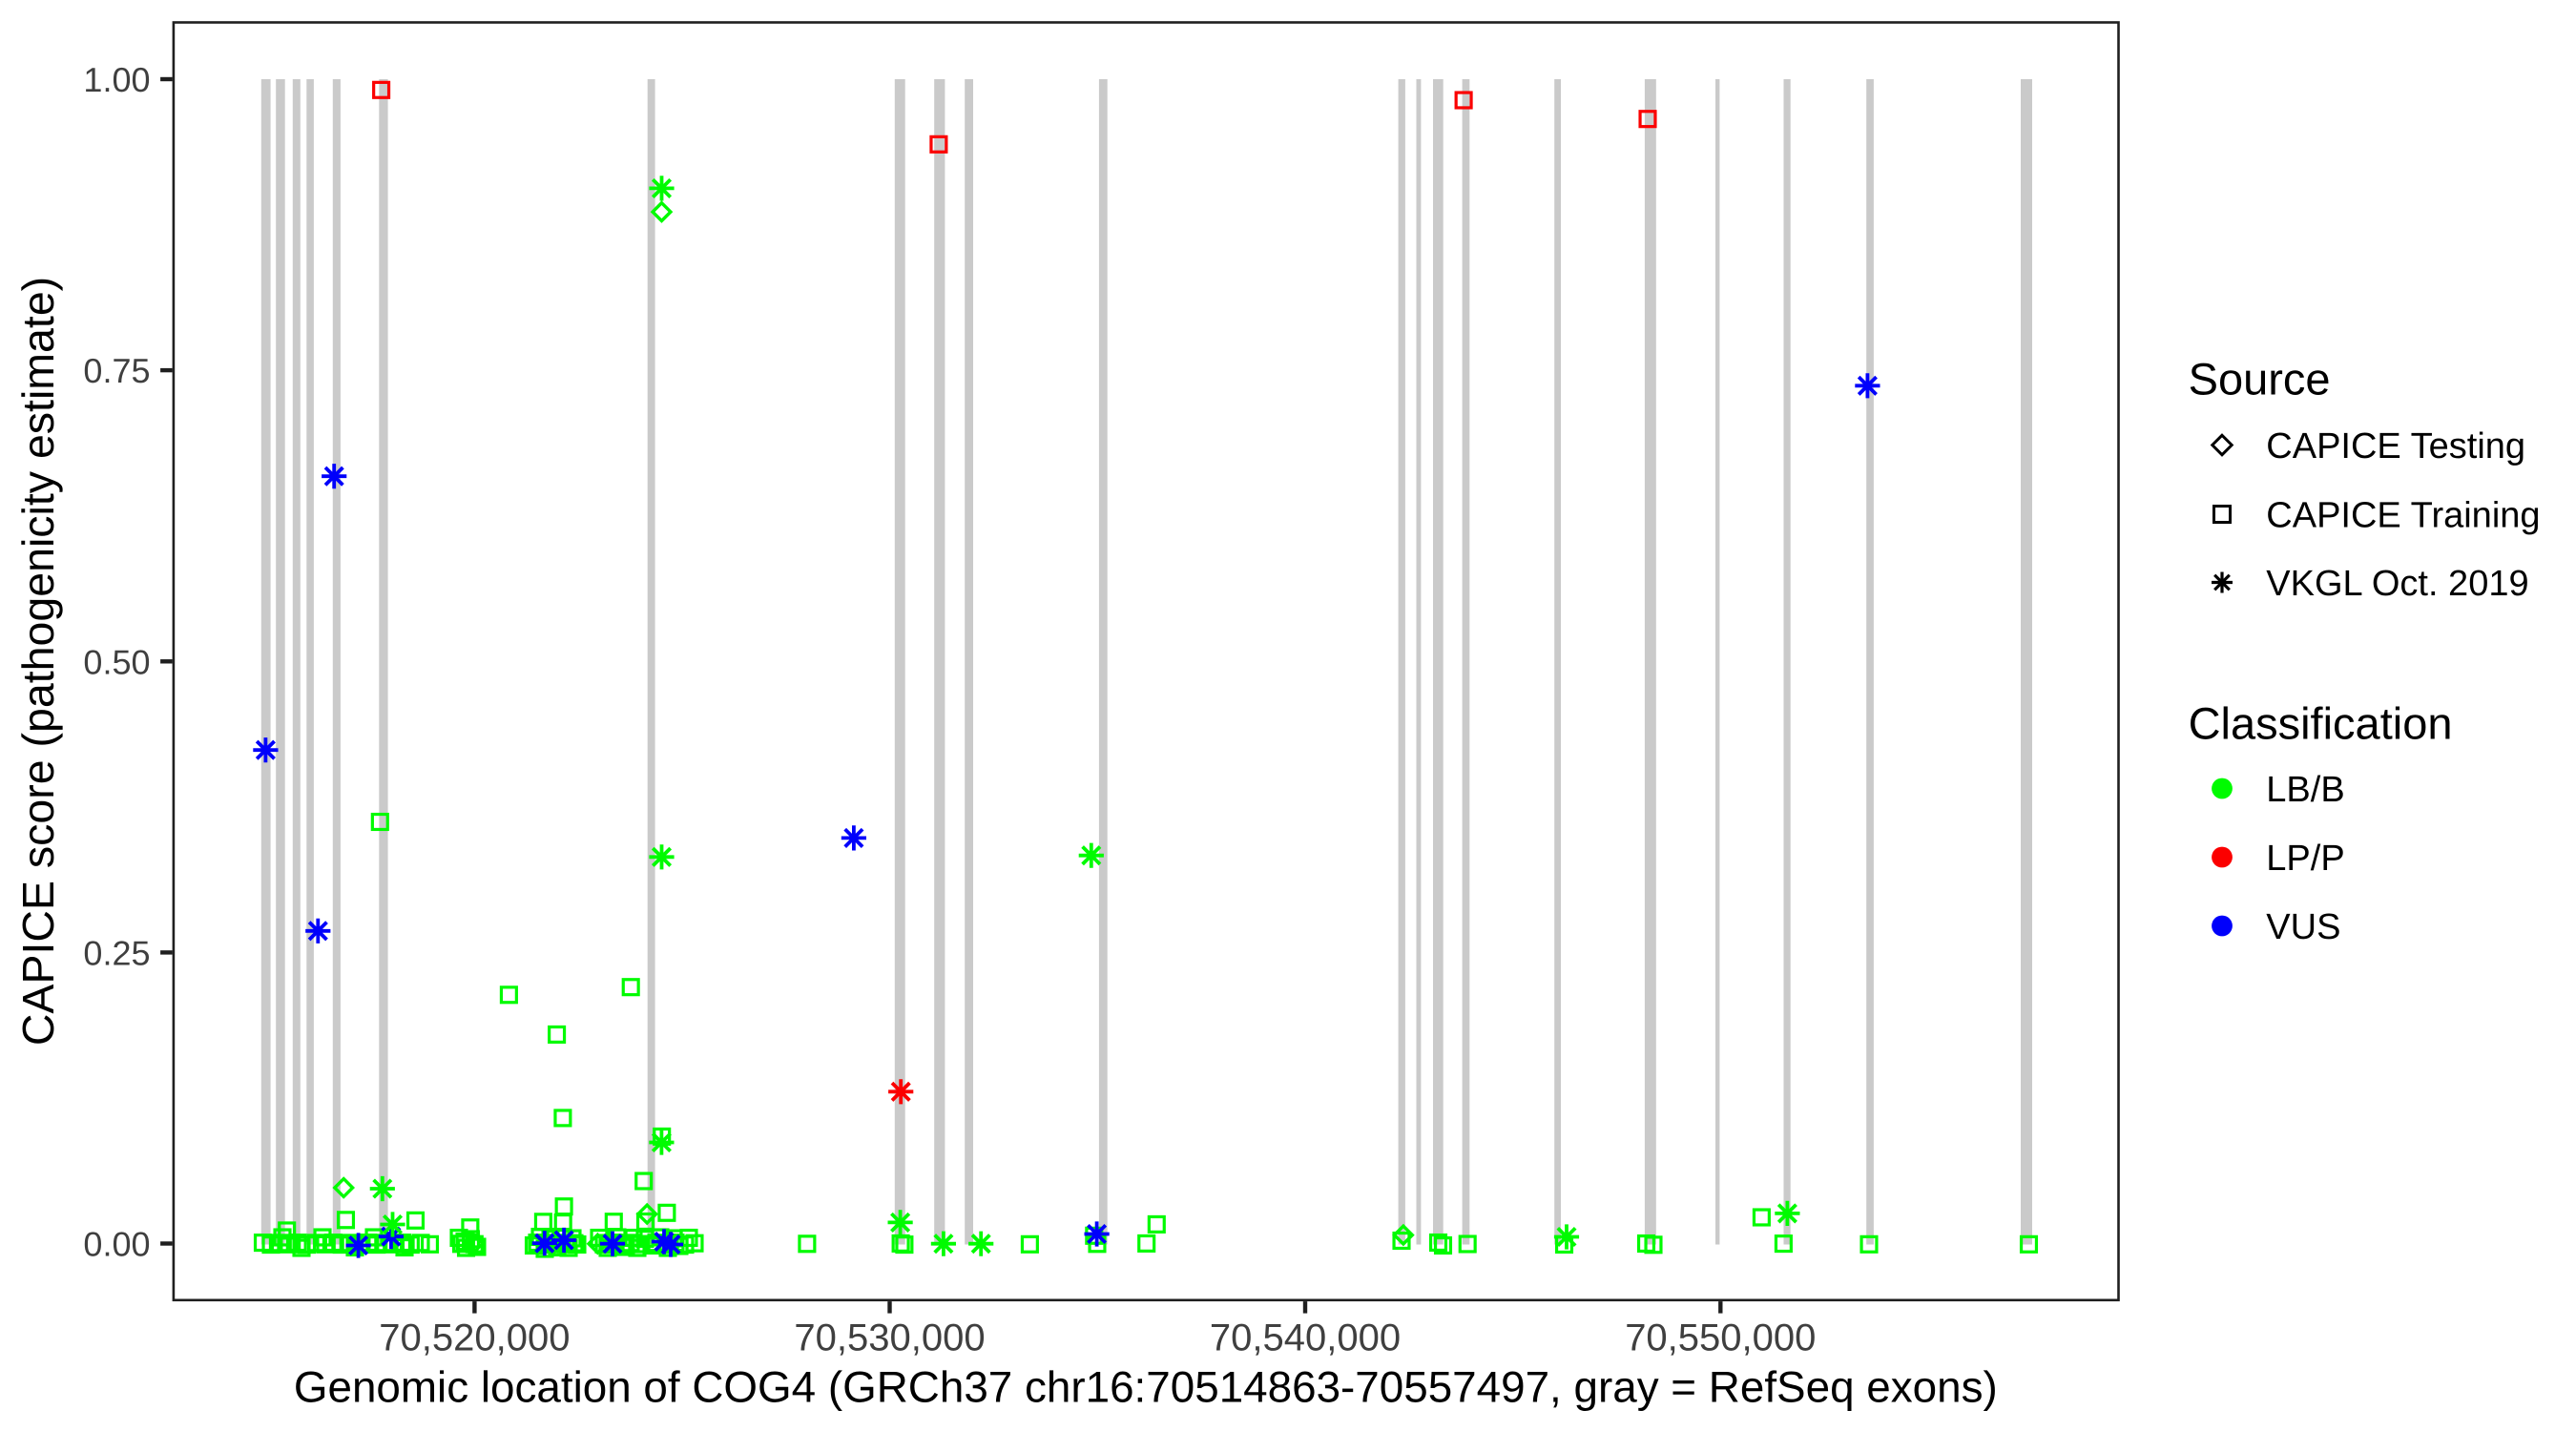  What do you see at coordinates (2403, 516) in the screenshot?
I see `svg-text: CAPICE Training` at bounding box center [2403, 516].